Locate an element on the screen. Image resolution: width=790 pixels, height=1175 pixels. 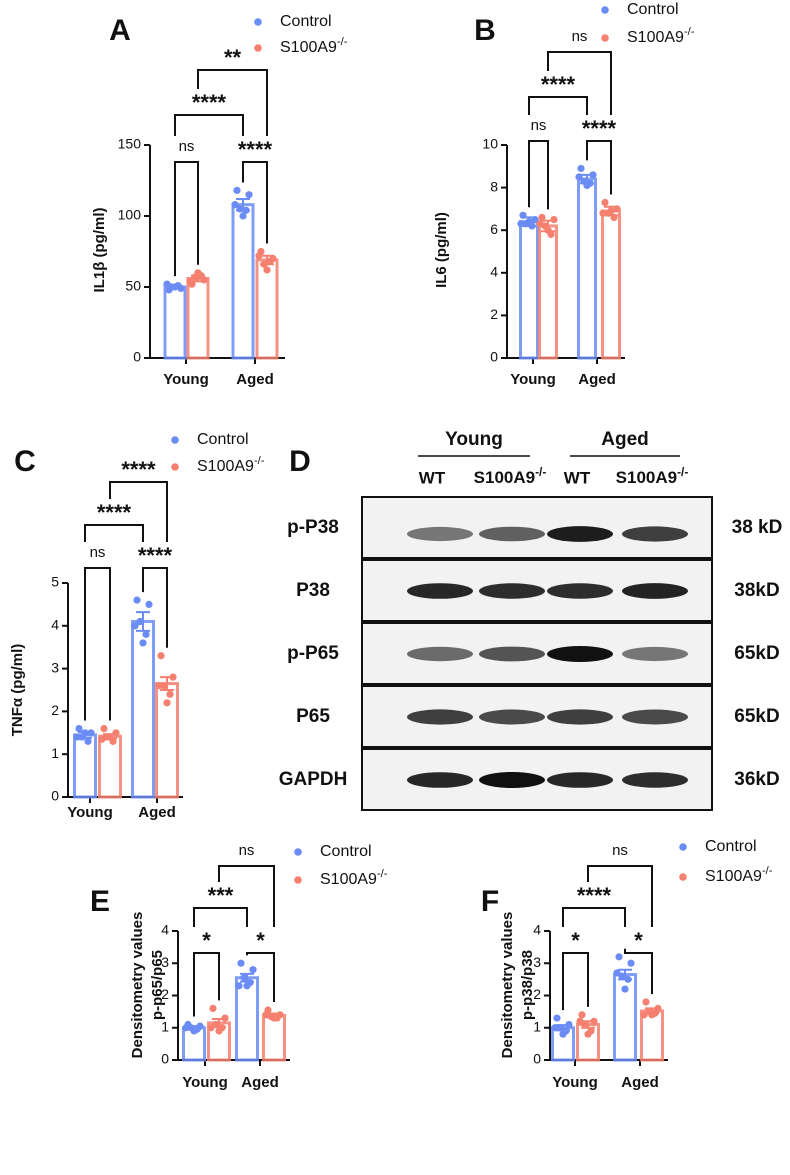
group-label: Young is located at coordinates (474, 439).